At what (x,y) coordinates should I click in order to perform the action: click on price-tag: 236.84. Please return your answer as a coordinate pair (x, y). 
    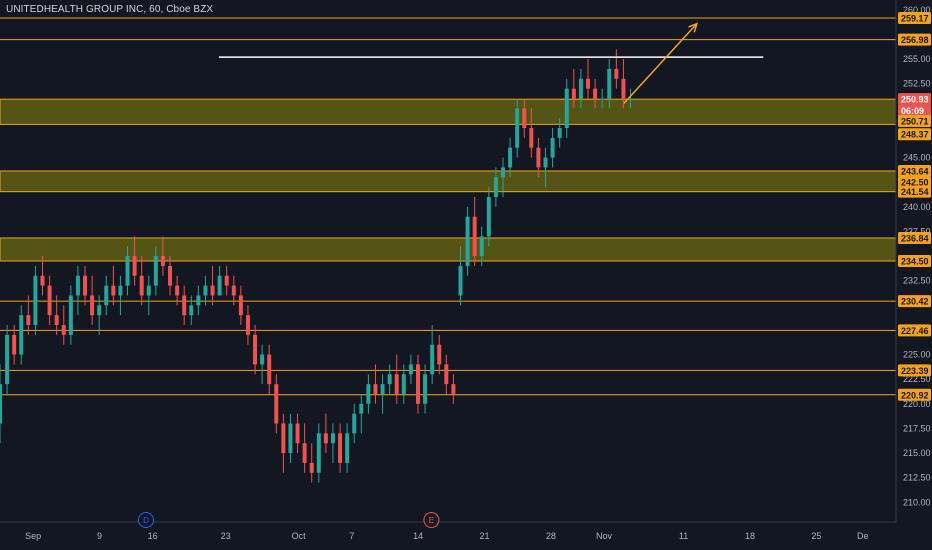
    Looking at the image, I should click on (914, 237).